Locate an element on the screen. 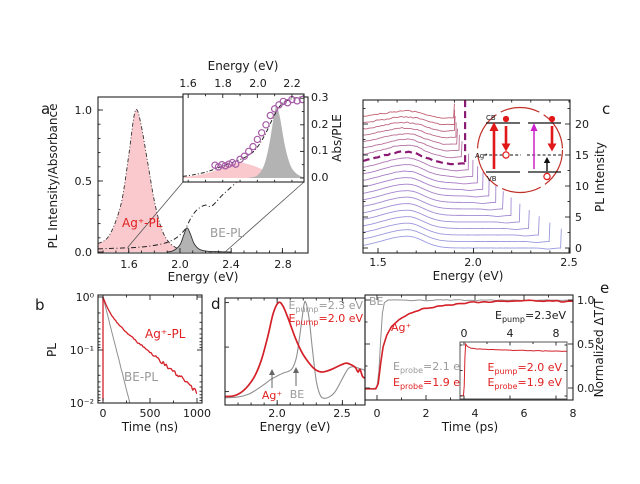 This screenshot has height=484, width=640. electron-dot-left is located at coordinates (506, 119).